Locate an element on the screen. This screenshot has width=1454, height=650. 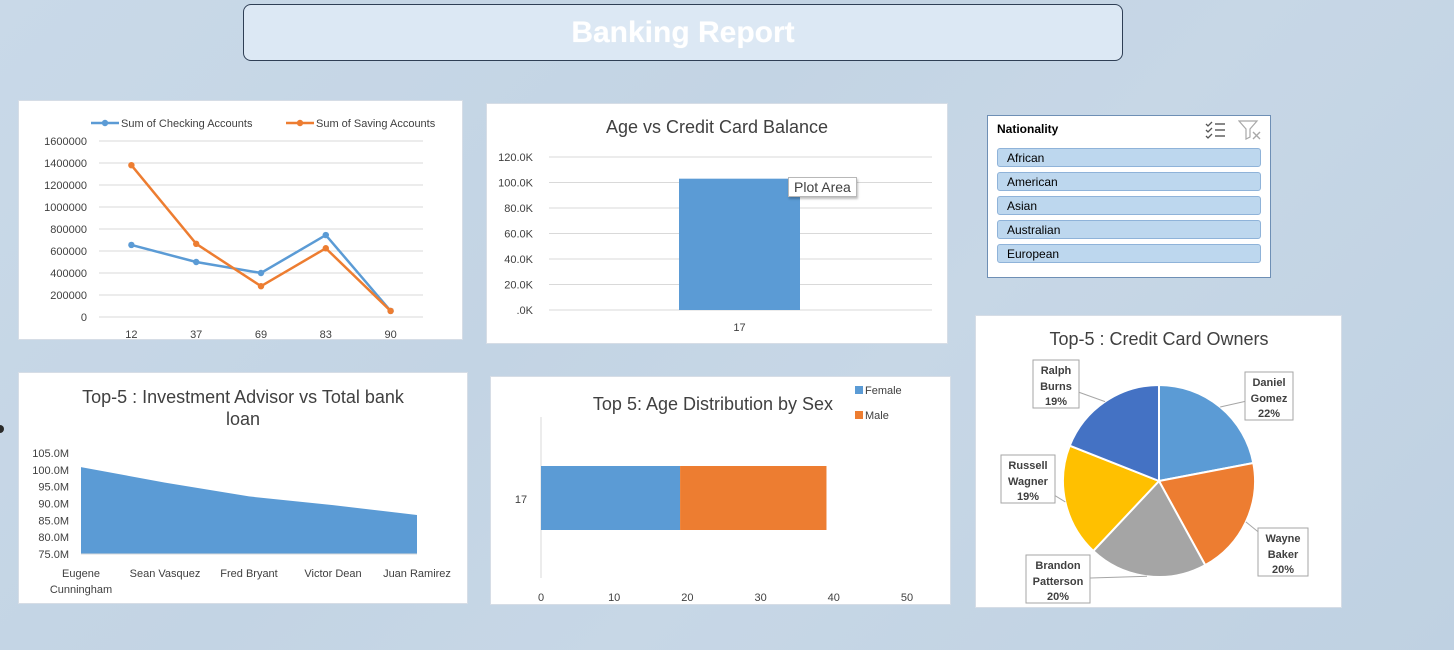
x-tick-label: 30 is located at coordinates (760, 598).